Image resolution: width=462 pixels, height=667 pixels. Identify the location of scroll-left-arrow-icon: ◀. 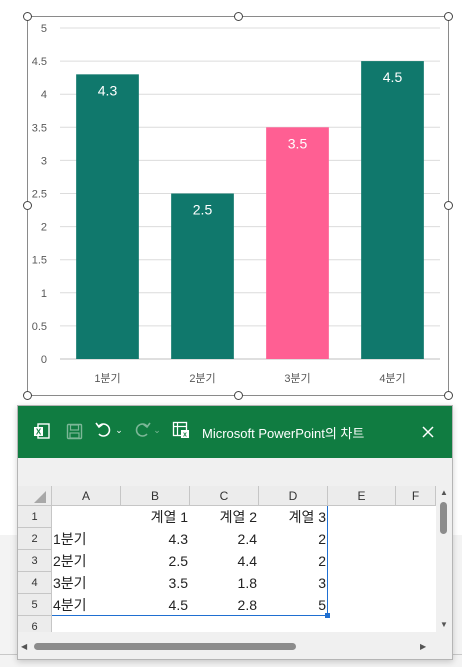
(24, 646).